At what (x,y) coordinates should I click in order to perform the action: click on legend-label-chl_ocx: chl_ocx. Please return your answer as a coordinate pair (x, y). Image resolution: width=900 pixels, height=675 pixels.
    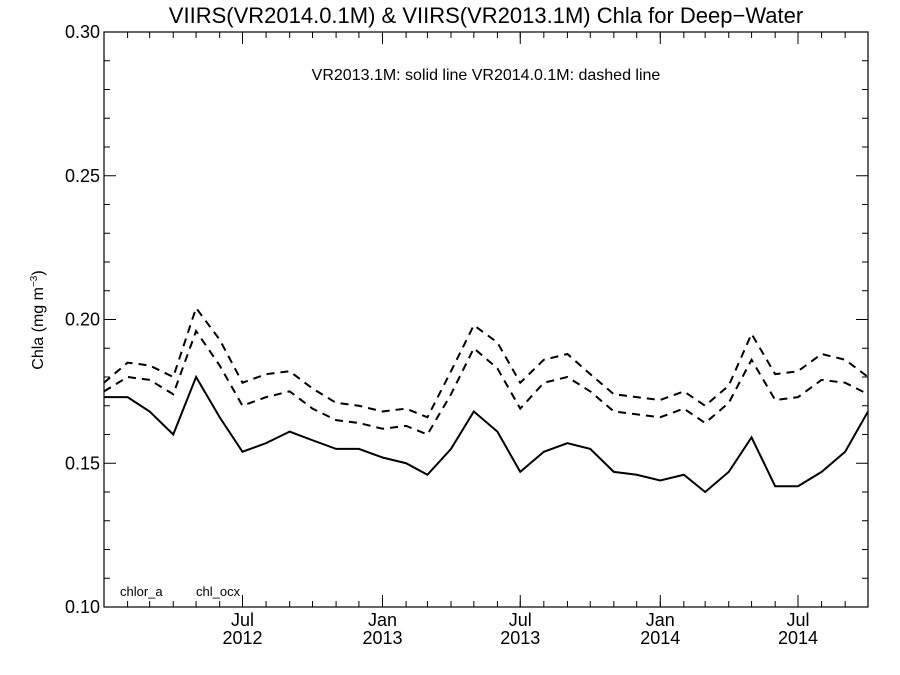
    Looking at the image, I should click on (218, 591).